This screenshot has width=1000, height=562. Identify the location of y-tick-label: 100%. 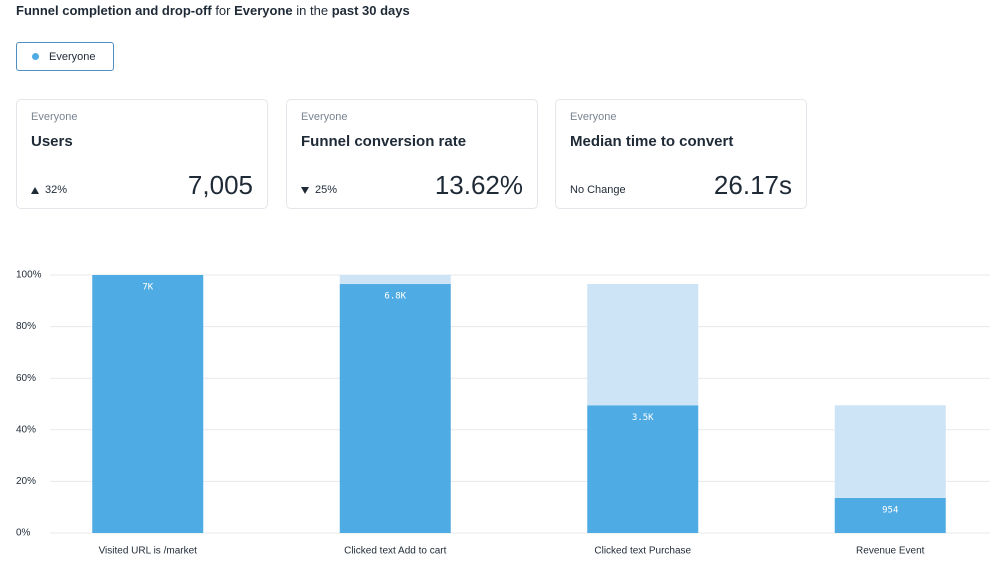
(29, 275).